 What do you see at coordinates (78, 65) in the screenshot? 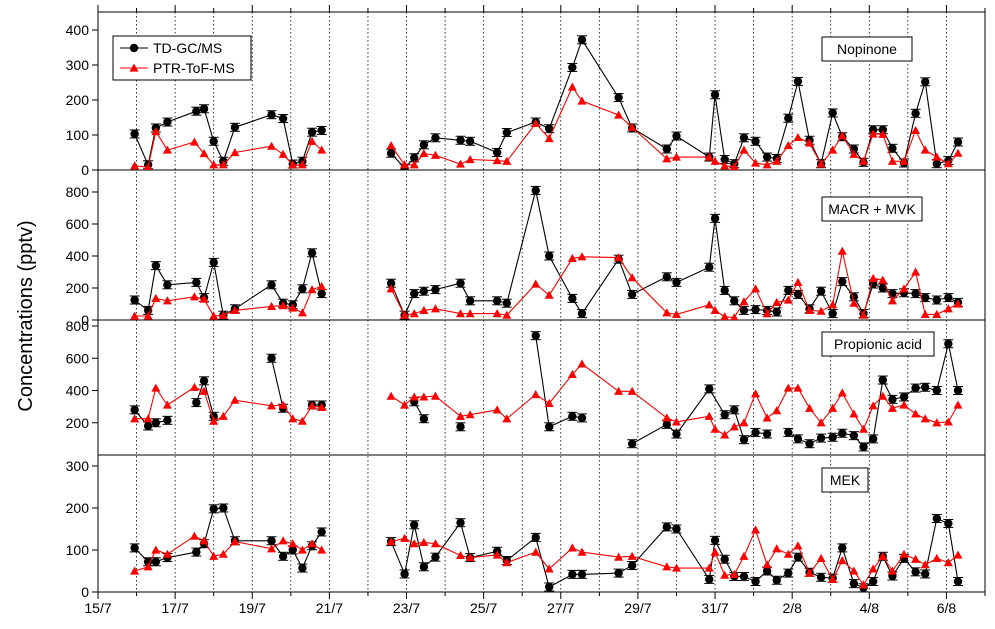
I see `y-tick-label: 300` at bounding box center [78, 65].